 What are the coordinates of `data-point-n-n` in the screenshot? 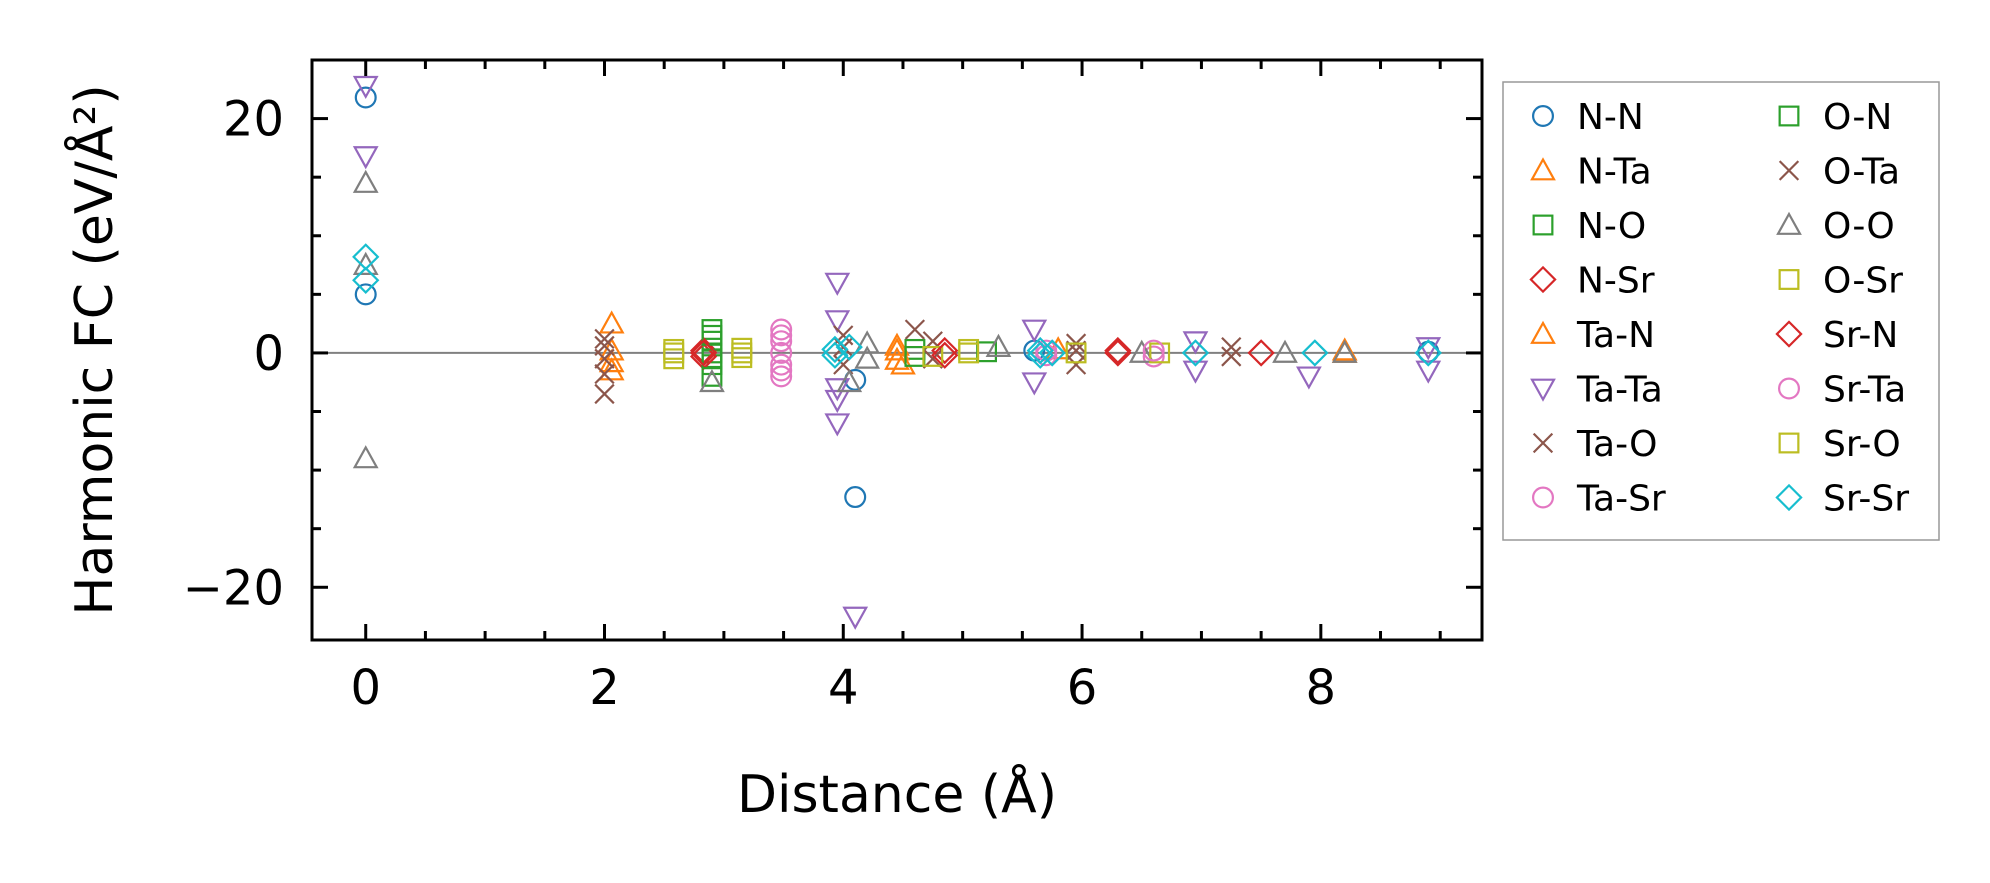 It's located at (855, 497).